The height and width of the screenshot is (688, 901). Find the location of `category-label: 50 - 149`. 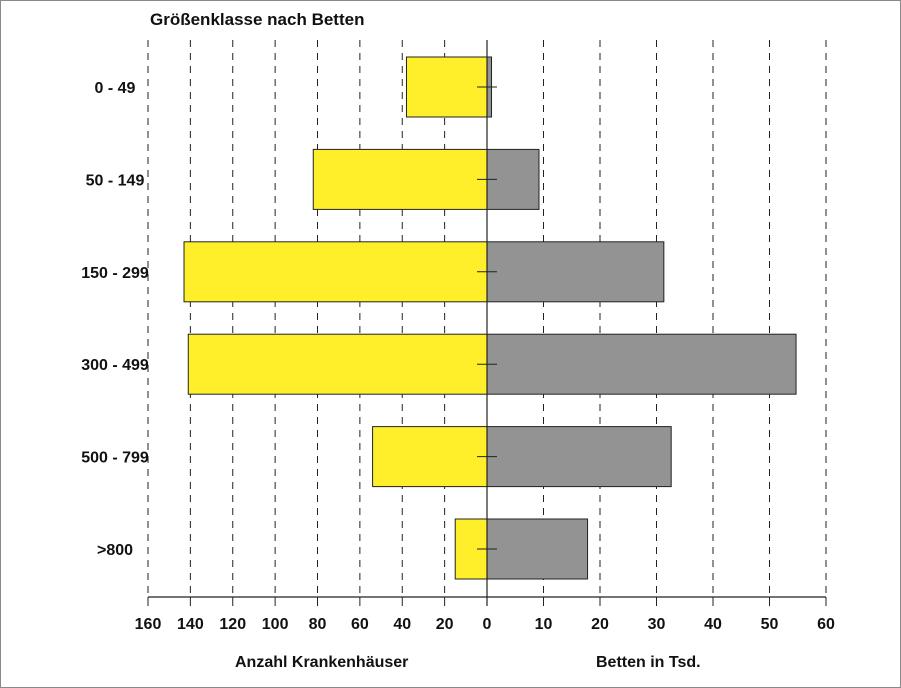

category-label: 50 - 149 is located at coordinates (115, 180).